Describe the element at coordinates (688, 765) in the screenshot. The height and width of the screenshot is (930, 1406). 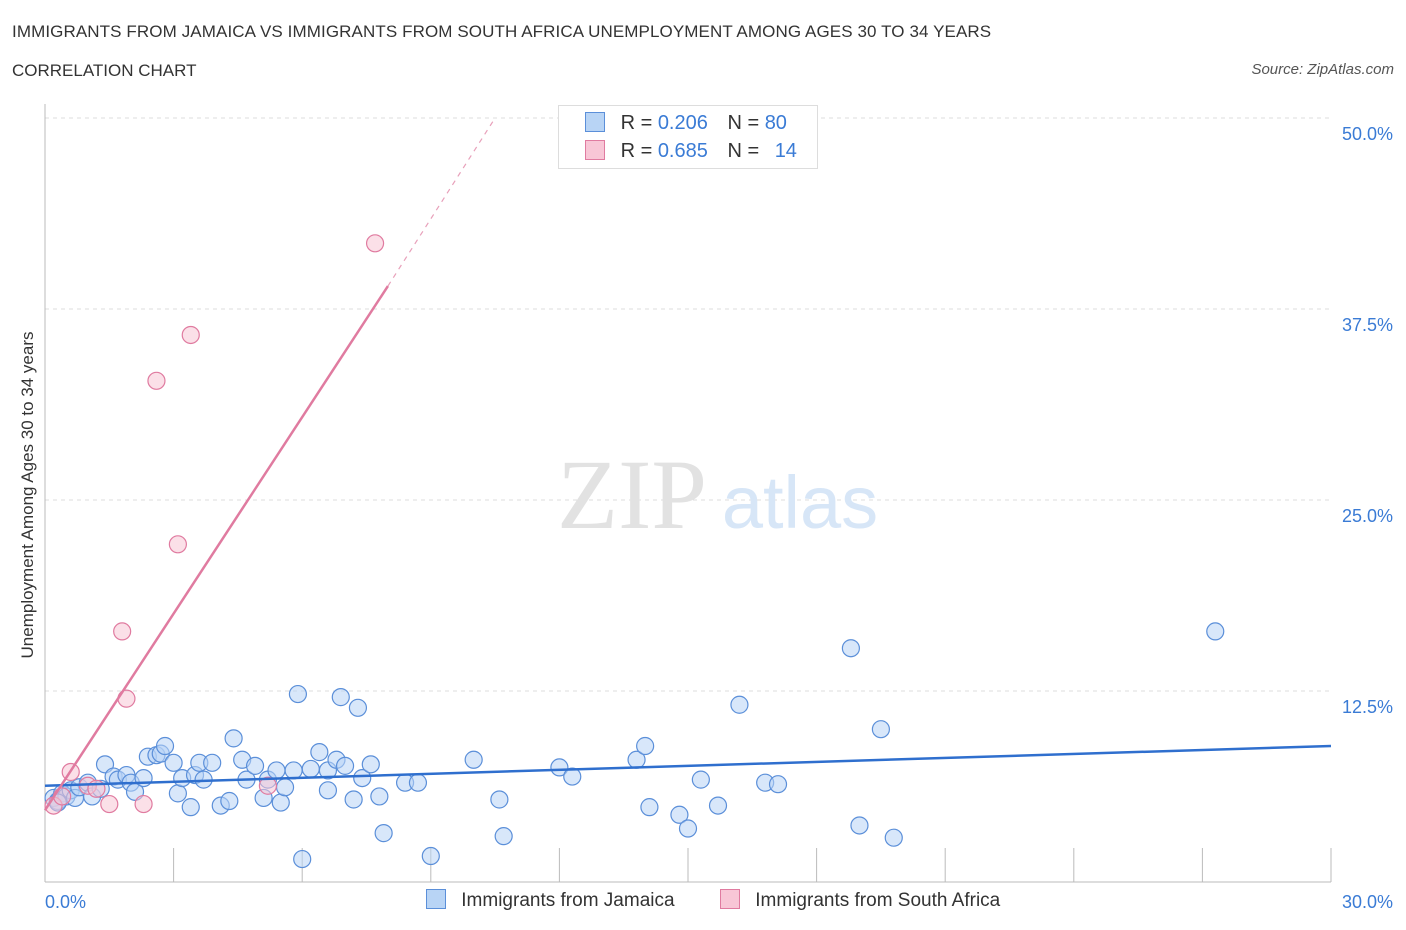
I see `trendline-jamaica` at that location.